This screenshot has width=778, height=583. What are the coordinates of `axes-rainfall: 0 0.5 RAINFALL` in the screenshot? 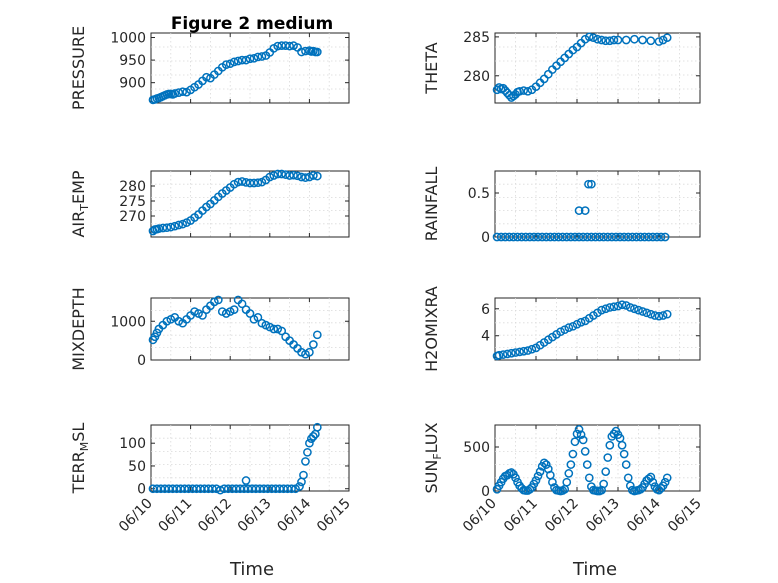 It's located at (561, 206).